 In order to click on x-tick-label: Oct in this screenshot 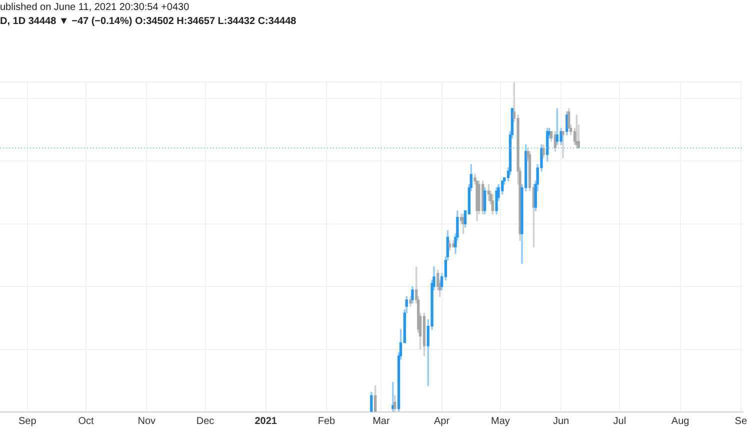, I will do `click(86, 421)`.